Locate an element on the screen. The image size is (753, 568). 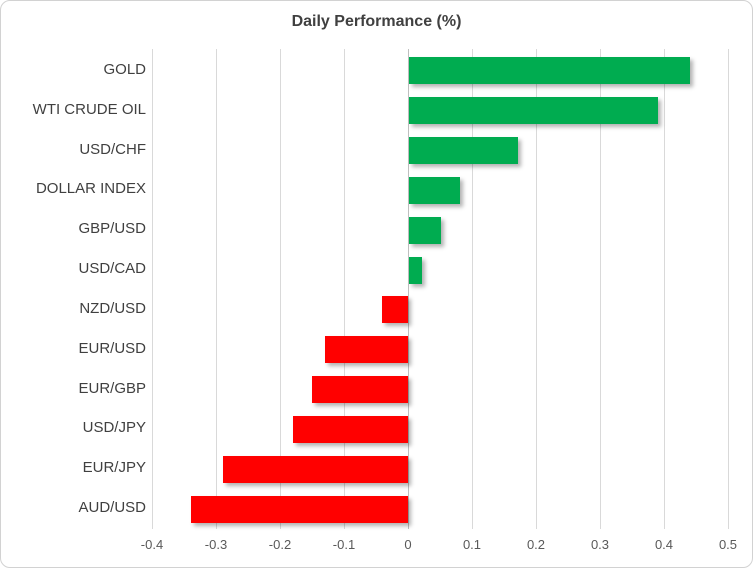
bar-eur-gbp is located at coordinates (360, 389).